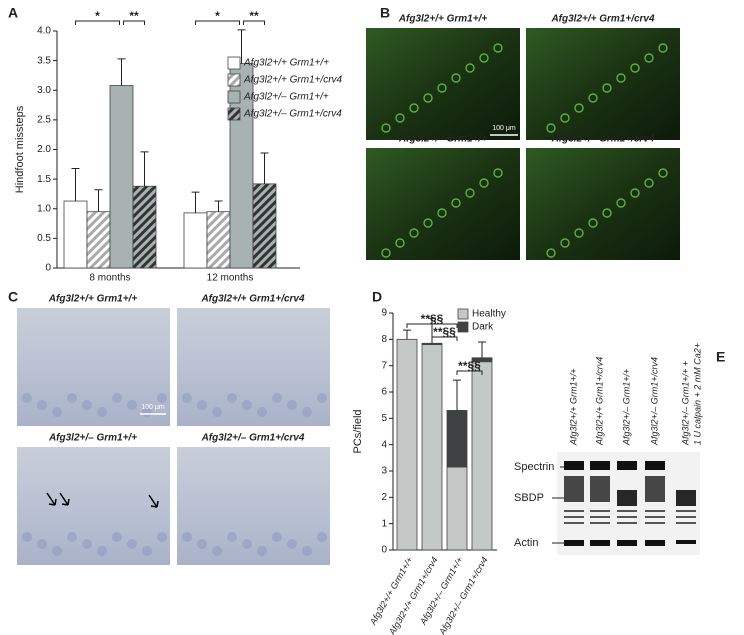 The height and width of the screenshot is (635, 744). I want to click on arrow, so click(64, 499).